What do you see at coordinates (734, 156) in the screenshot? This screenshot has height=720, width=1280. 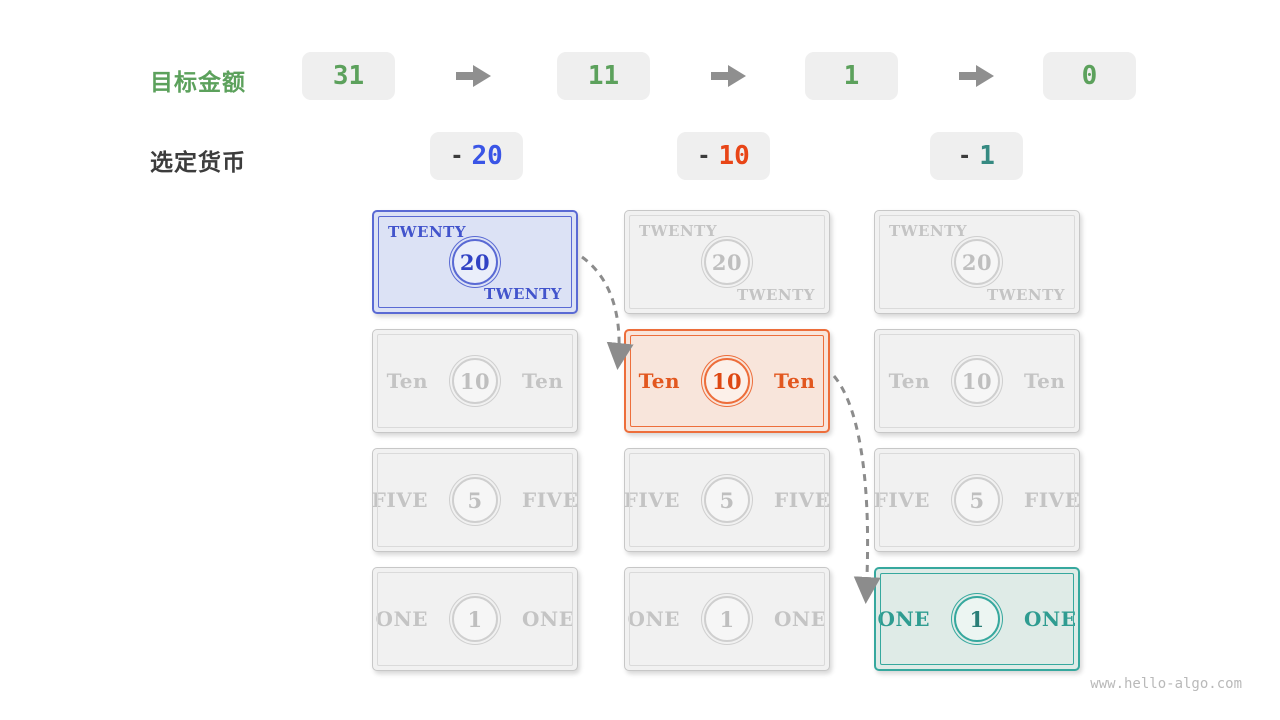 I see `deduction-value: 10` at bounding box center [734, 156].